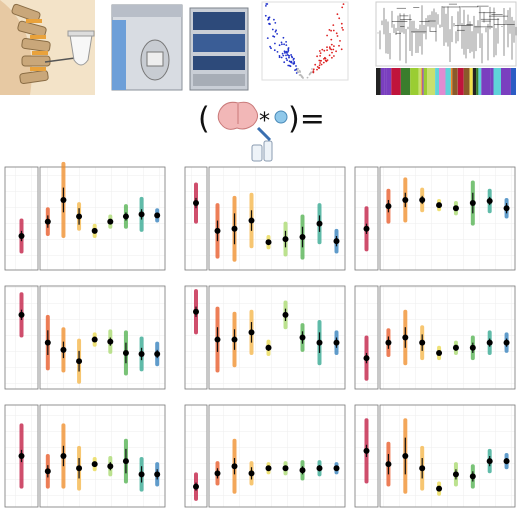  I want to click on dendrogram-branches, so click(447, 33).